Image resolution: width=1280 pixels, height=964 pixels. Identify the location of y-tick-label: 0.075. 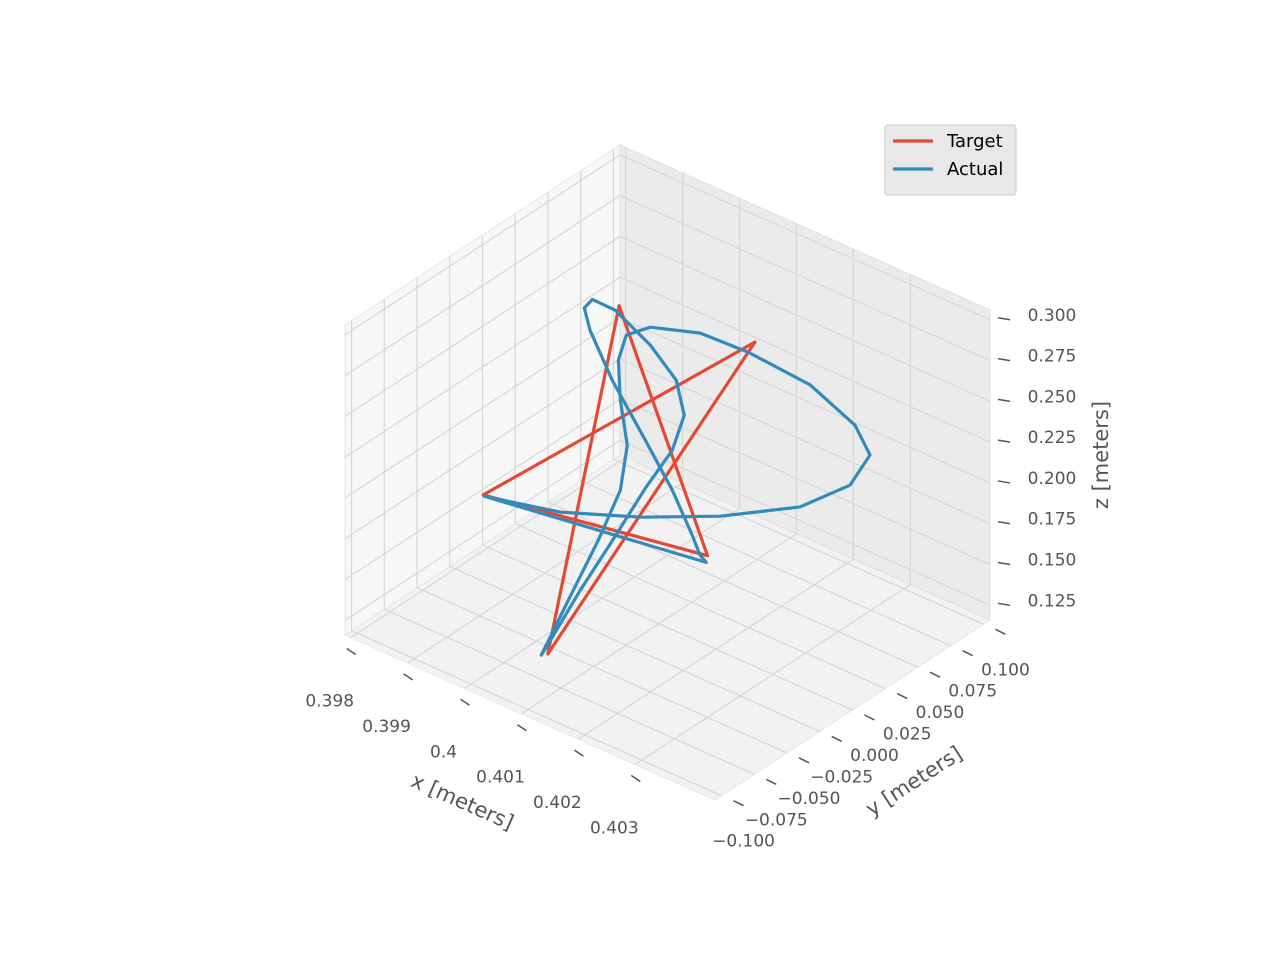
(972, 692).